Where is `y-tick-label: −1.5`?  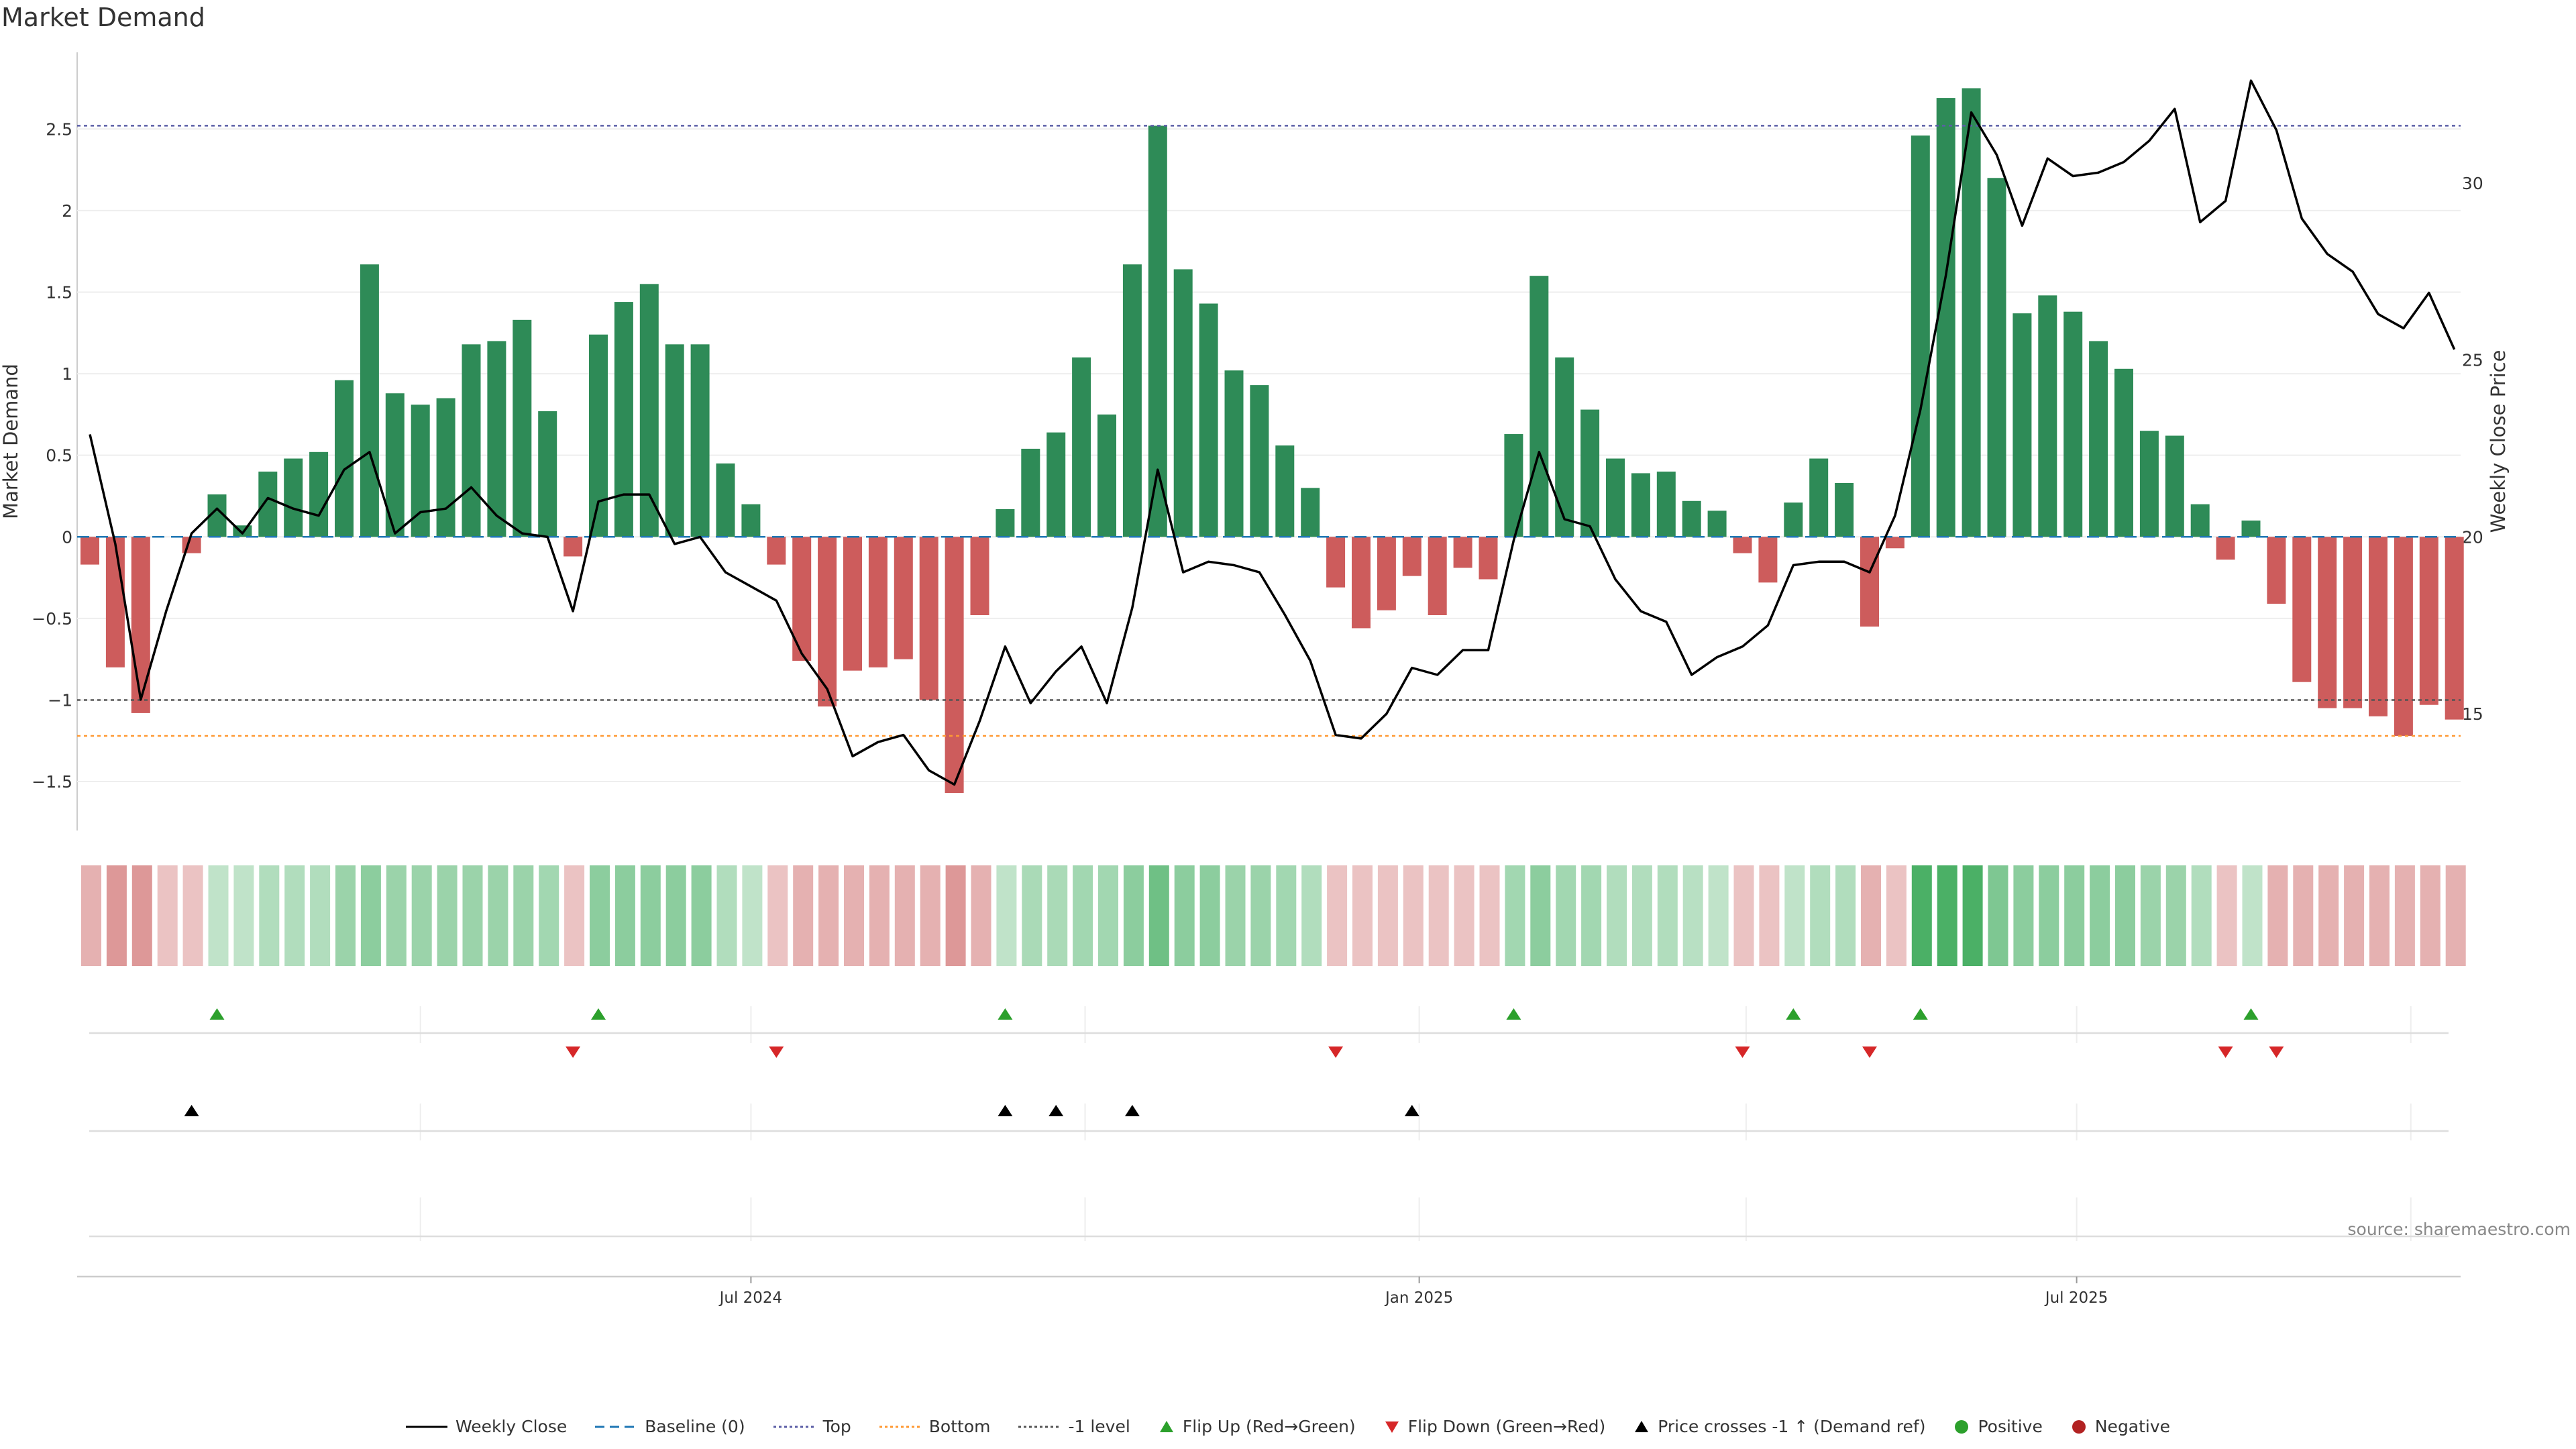
y-tick-label: −1.5 is located at coordinates (52, 782).